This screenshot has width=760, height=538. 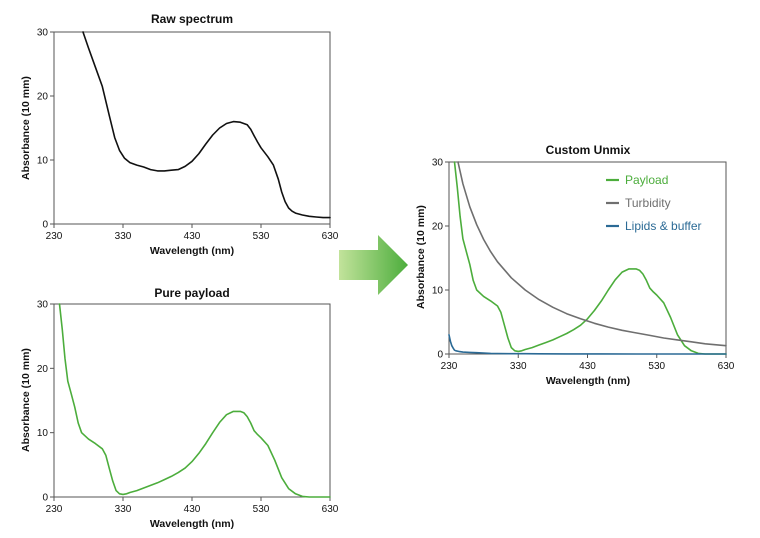 I want to click on series-line-payload, so click(x=590, y=258).